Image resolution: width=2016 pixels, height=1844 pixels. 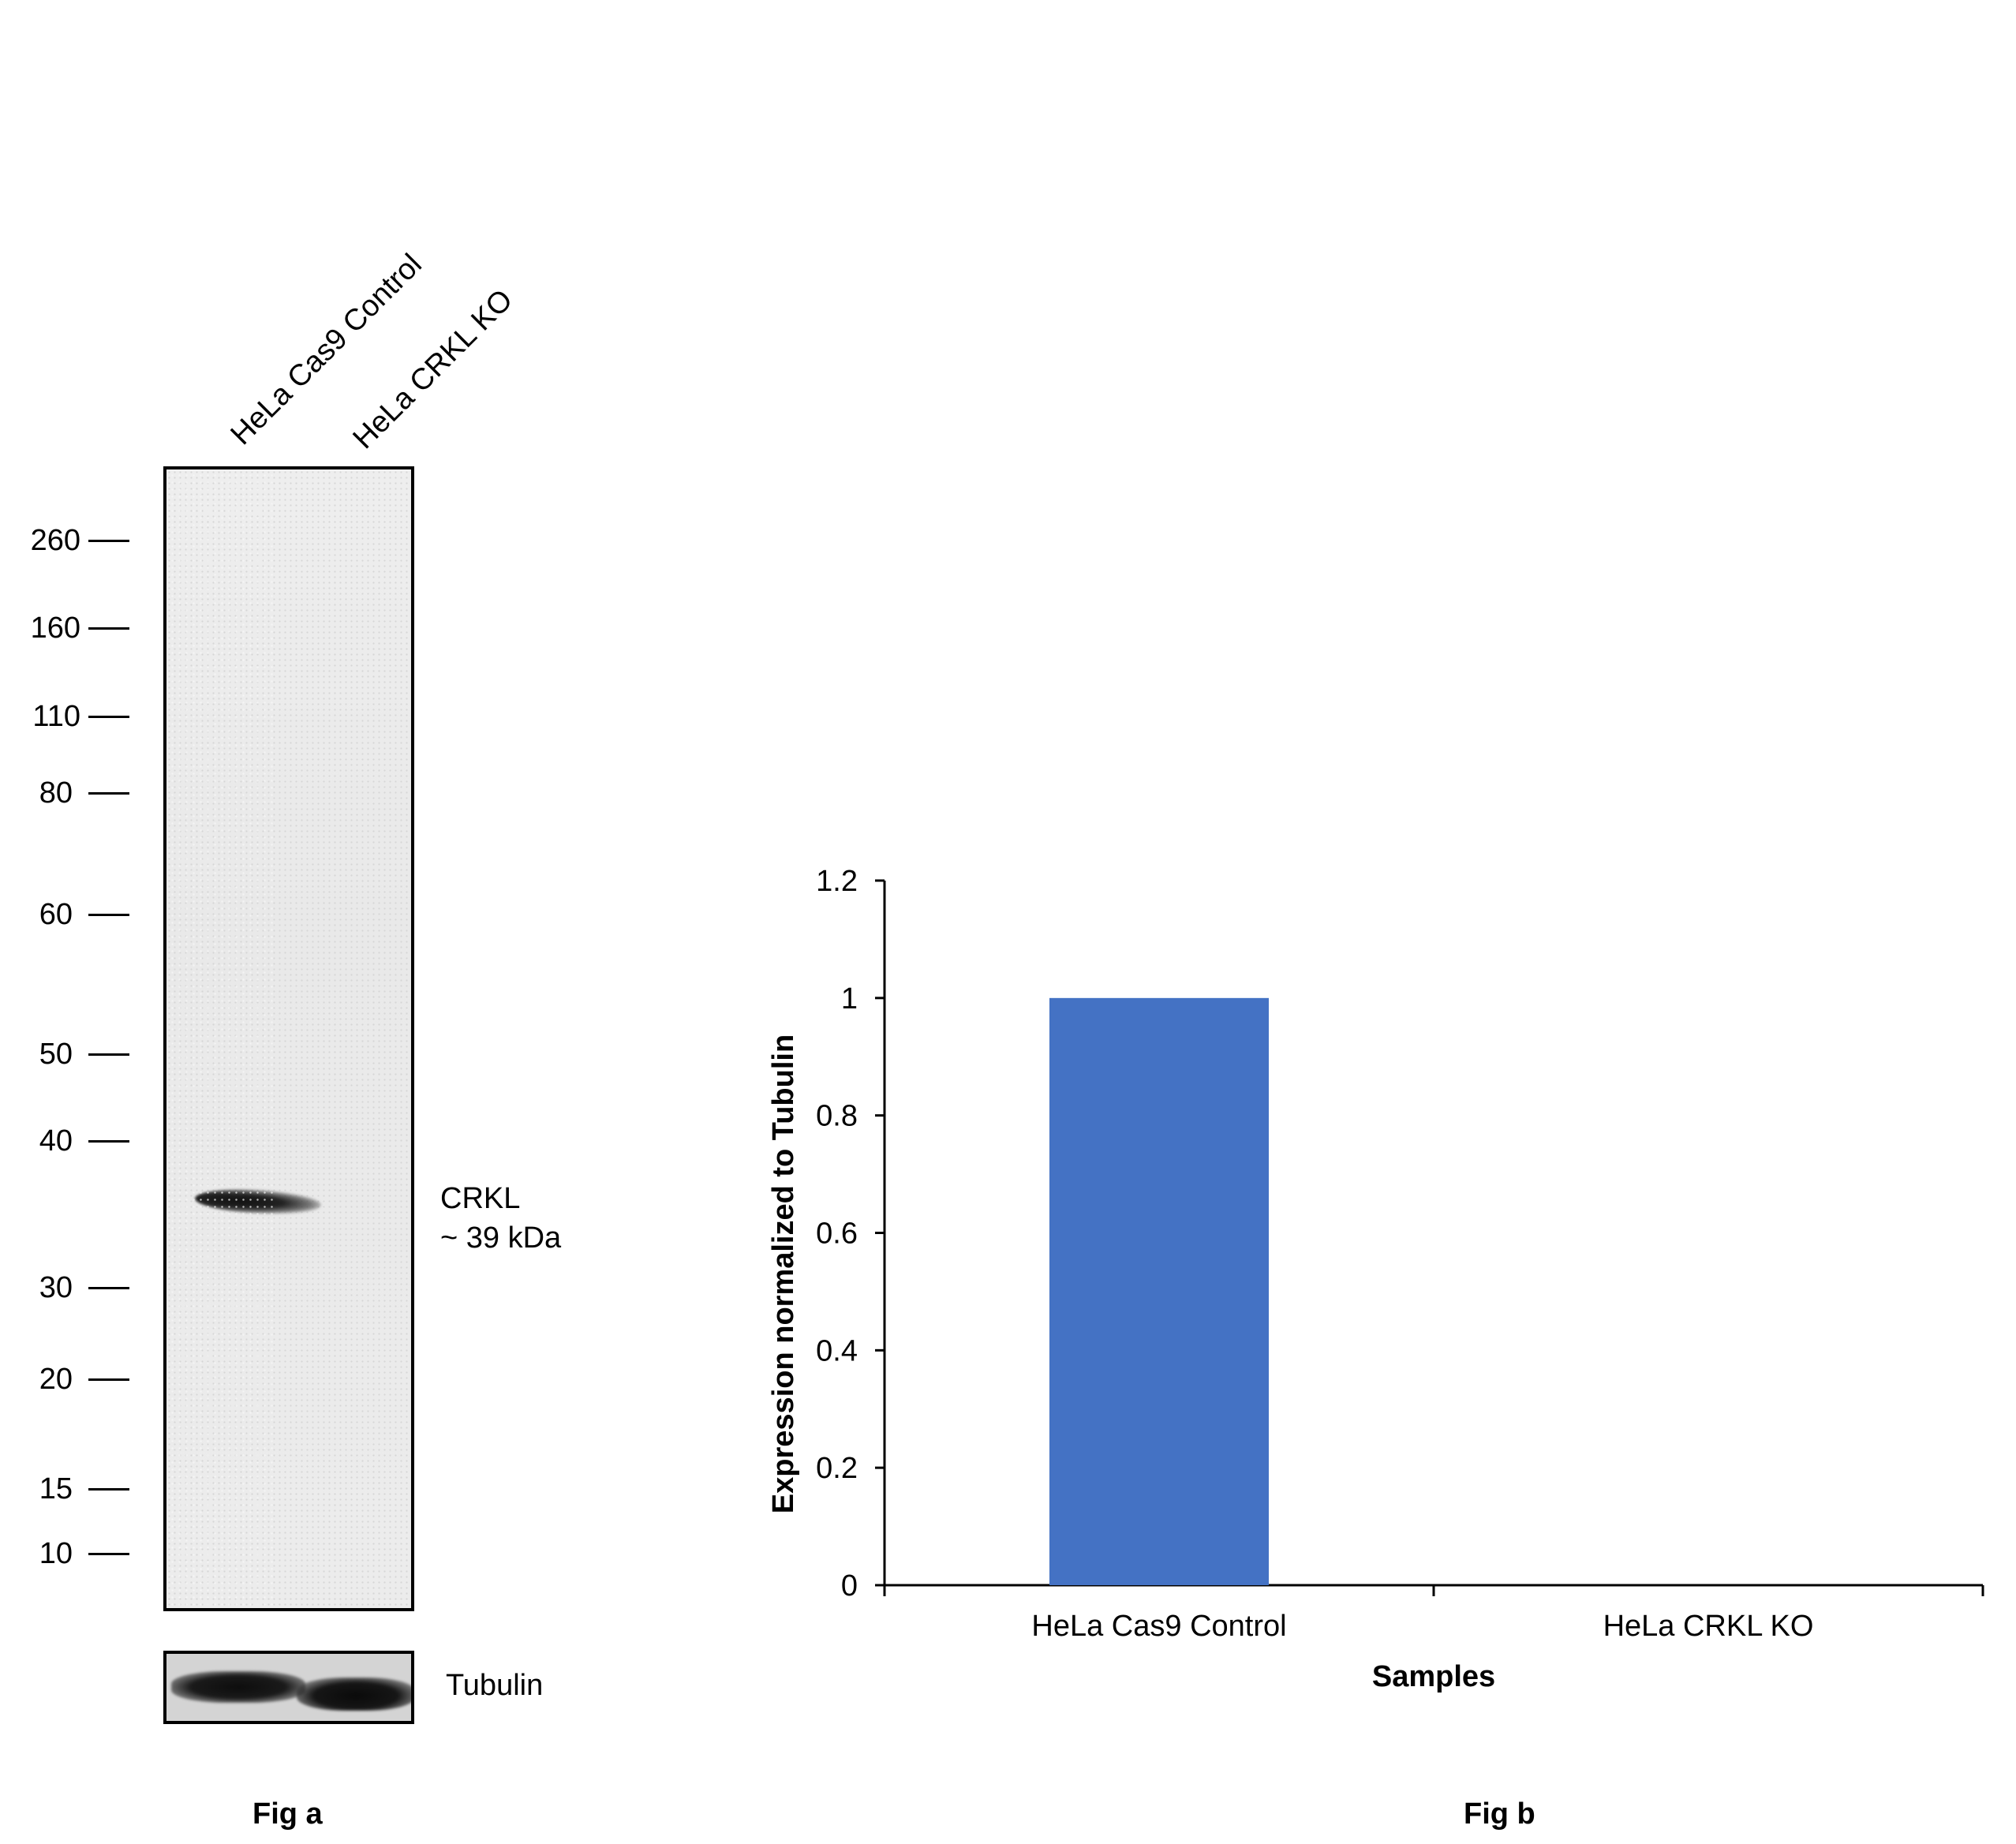 I want to click on tubulin-blot, so click(x=288, y=1687).